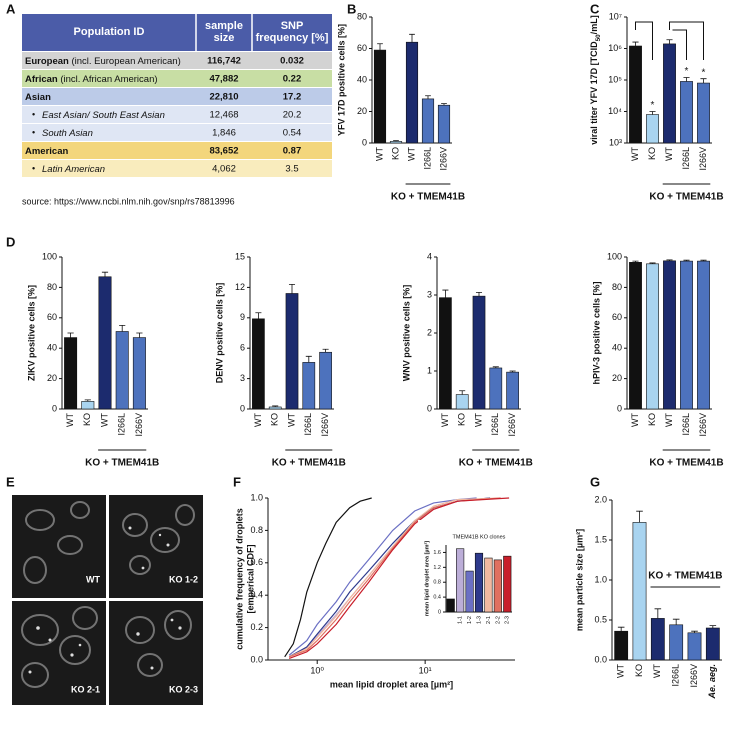 This screenshot has width=751, height=735. What do you see at coordinates (224, 61) in the screenshot?
I see `row-size: 116,742` at bounding box center [224, 61].